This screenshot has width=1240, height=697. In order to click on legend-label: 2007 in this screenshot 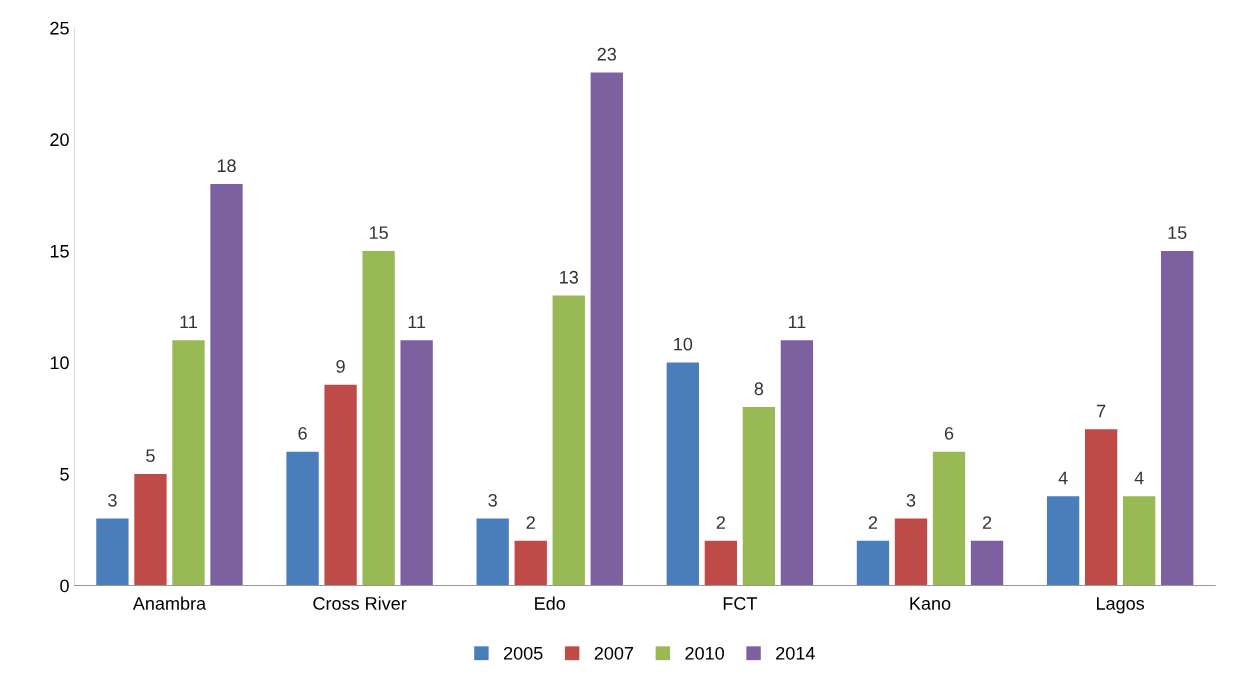, I will do `click(614, 653)`.